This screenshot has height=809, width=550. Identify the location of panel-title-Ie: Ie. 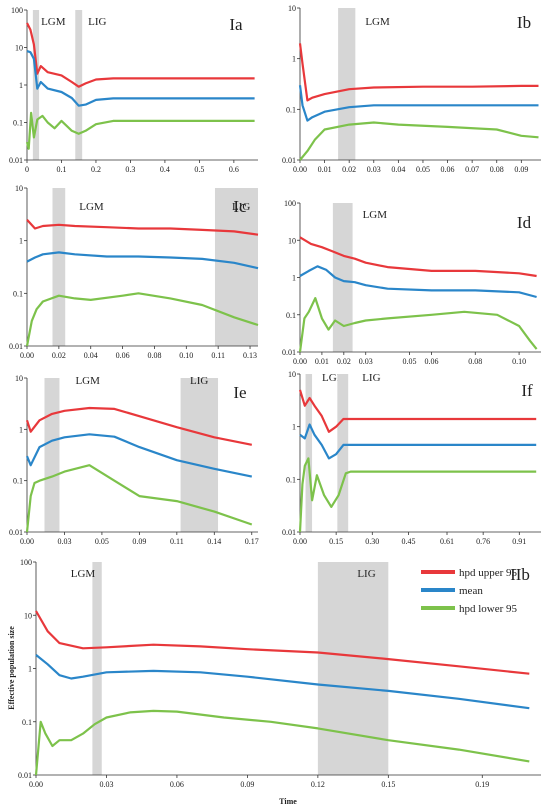
(239, 392).